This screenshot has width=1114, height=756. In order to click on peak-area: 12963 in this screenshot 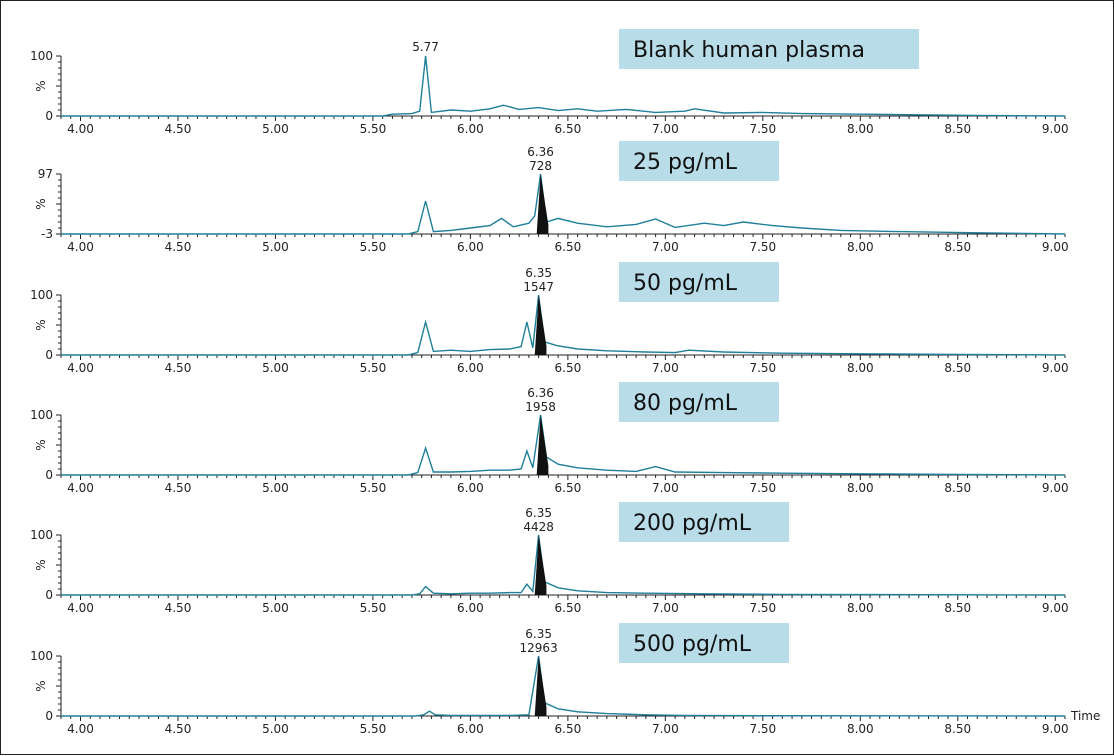, I will do `click(539, 648)`.